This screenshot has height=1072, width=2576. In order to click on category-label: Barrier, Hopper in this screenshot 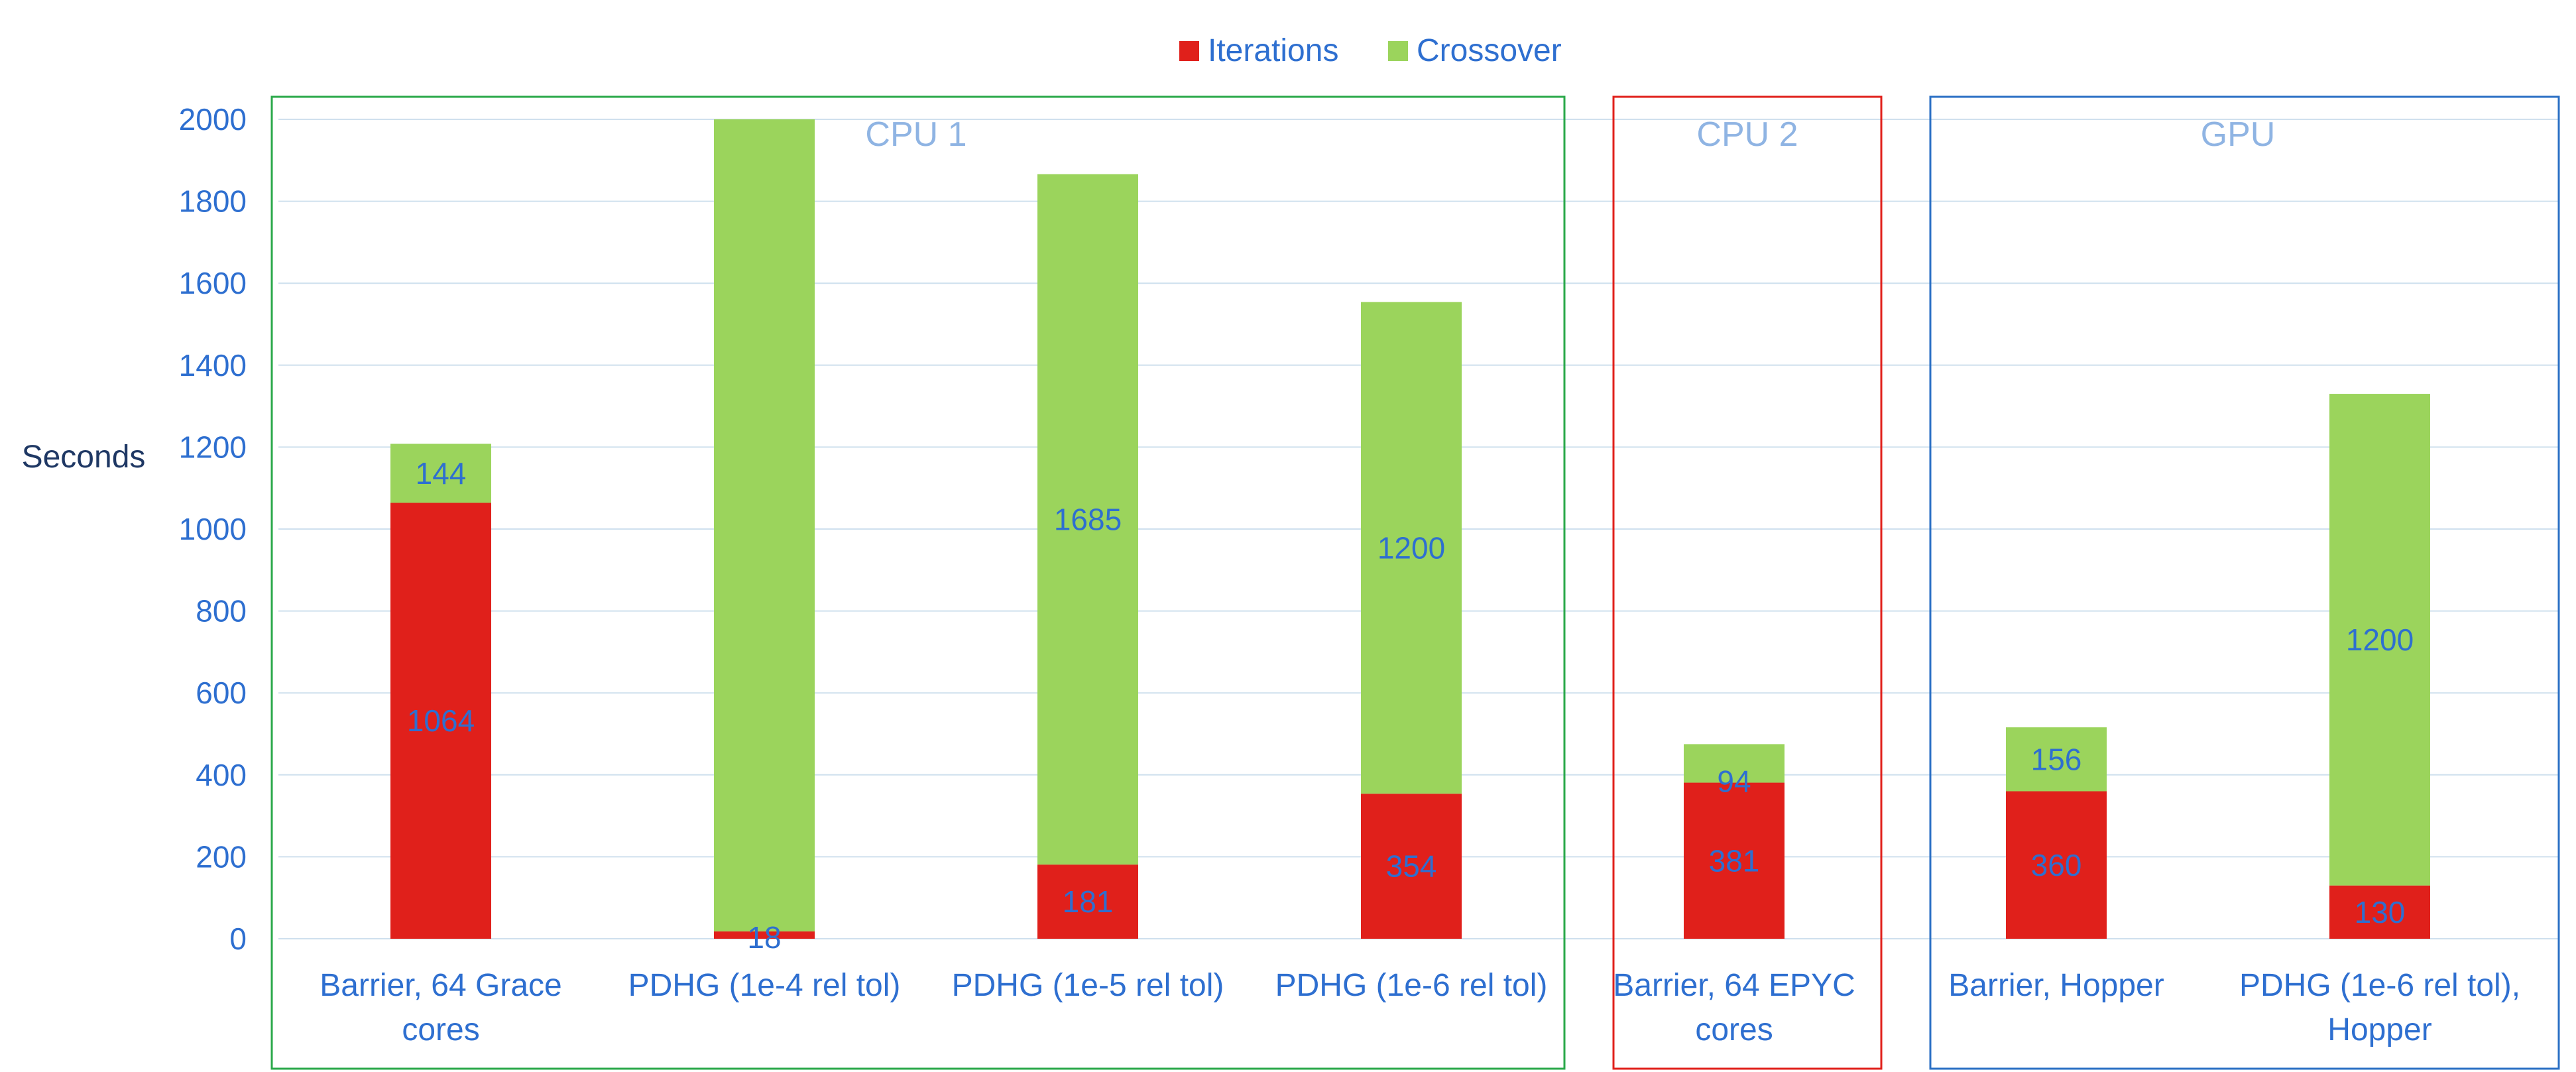, I will do `click(2056, 985)`.